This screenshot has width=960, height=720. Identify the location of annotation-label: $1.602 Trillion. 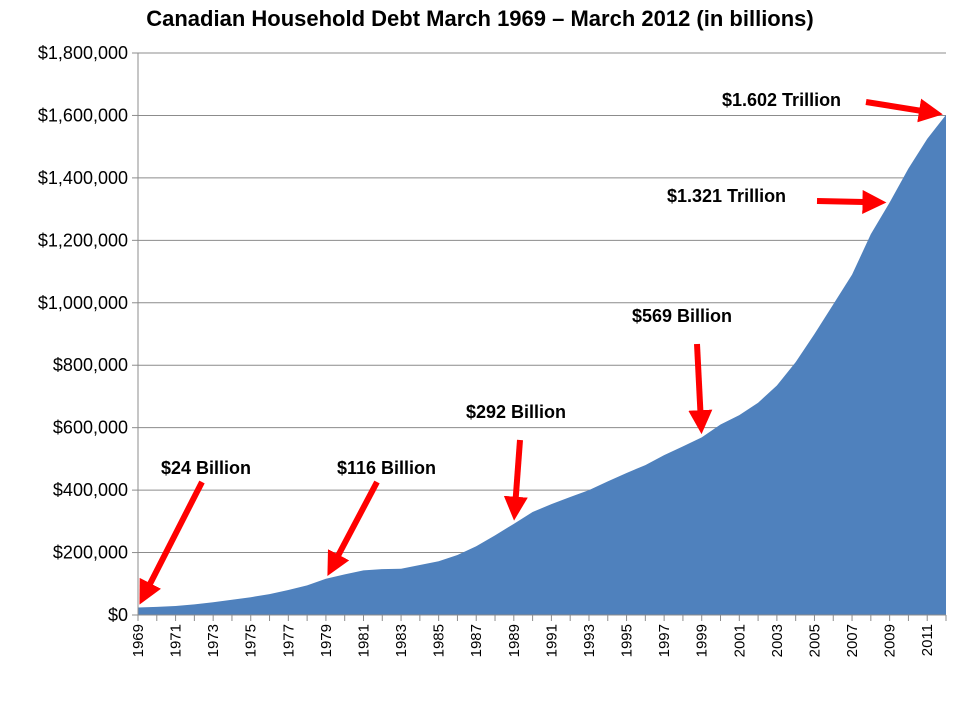
(781, 100).